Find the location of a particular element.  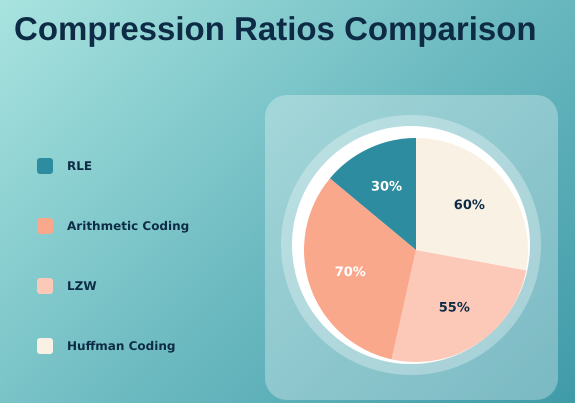

data-label: 70% is located at coordinates (350, 272).